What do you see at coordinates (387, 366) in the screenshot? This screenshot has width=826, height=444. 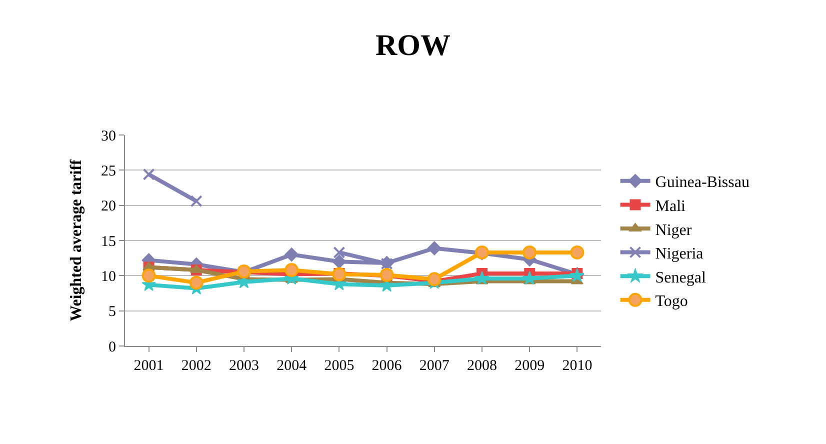 I see `x-tick-label: 2006` at bounding box center [387, 366].